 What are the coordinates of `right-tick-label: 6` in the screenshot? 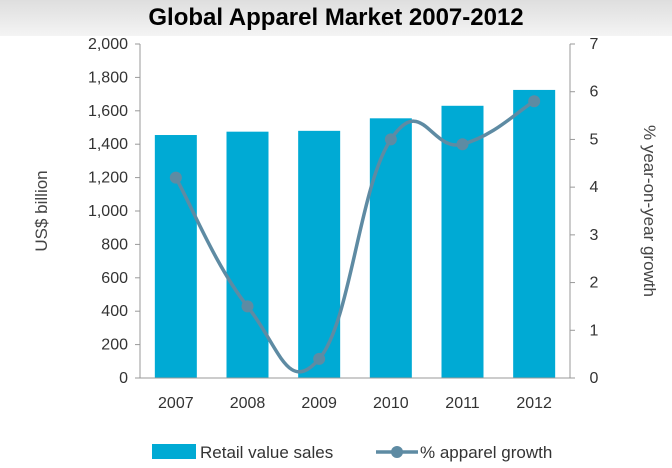 It's located at (594, 92).